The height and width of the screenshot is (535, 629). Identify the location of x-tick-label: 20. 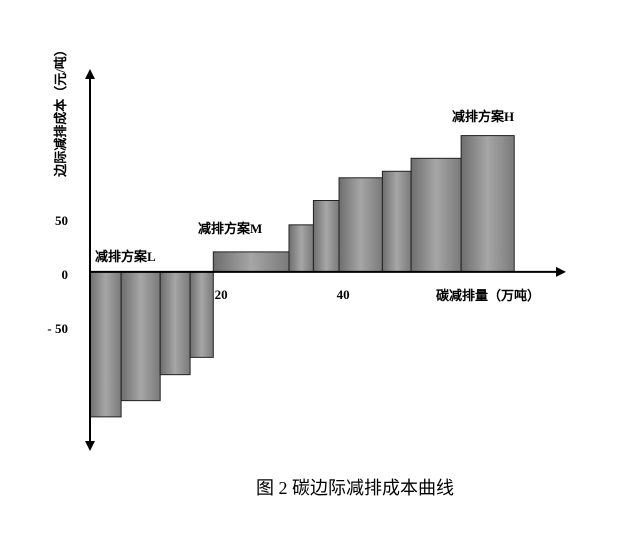
(221, 294).